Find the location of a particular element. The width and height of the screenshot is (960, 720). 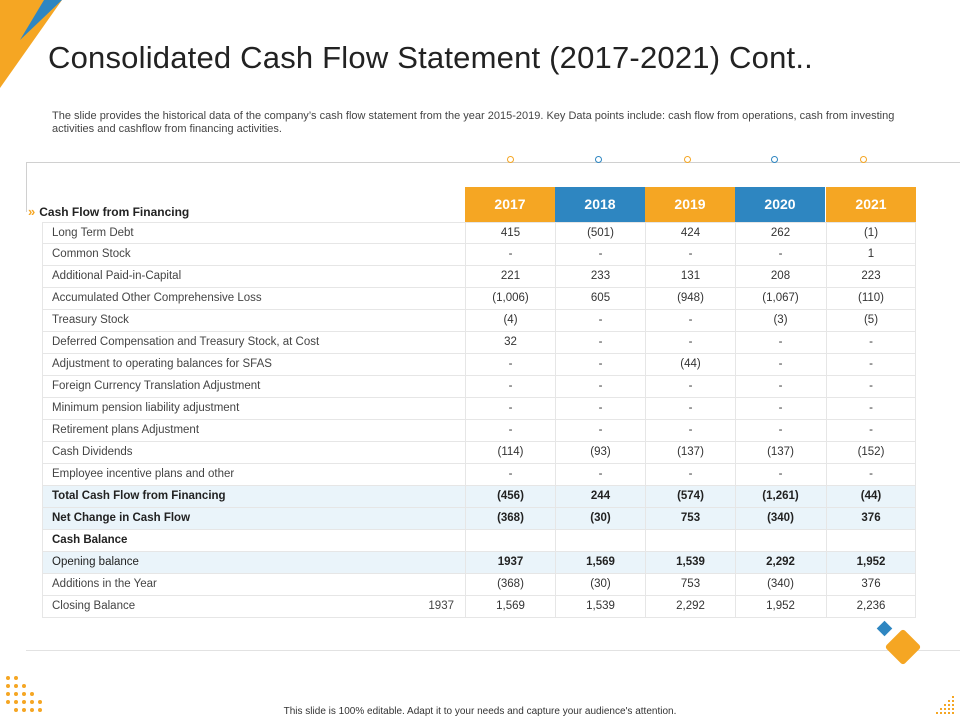

cell-2017: (1,006) is located at coordinates (510, 298).